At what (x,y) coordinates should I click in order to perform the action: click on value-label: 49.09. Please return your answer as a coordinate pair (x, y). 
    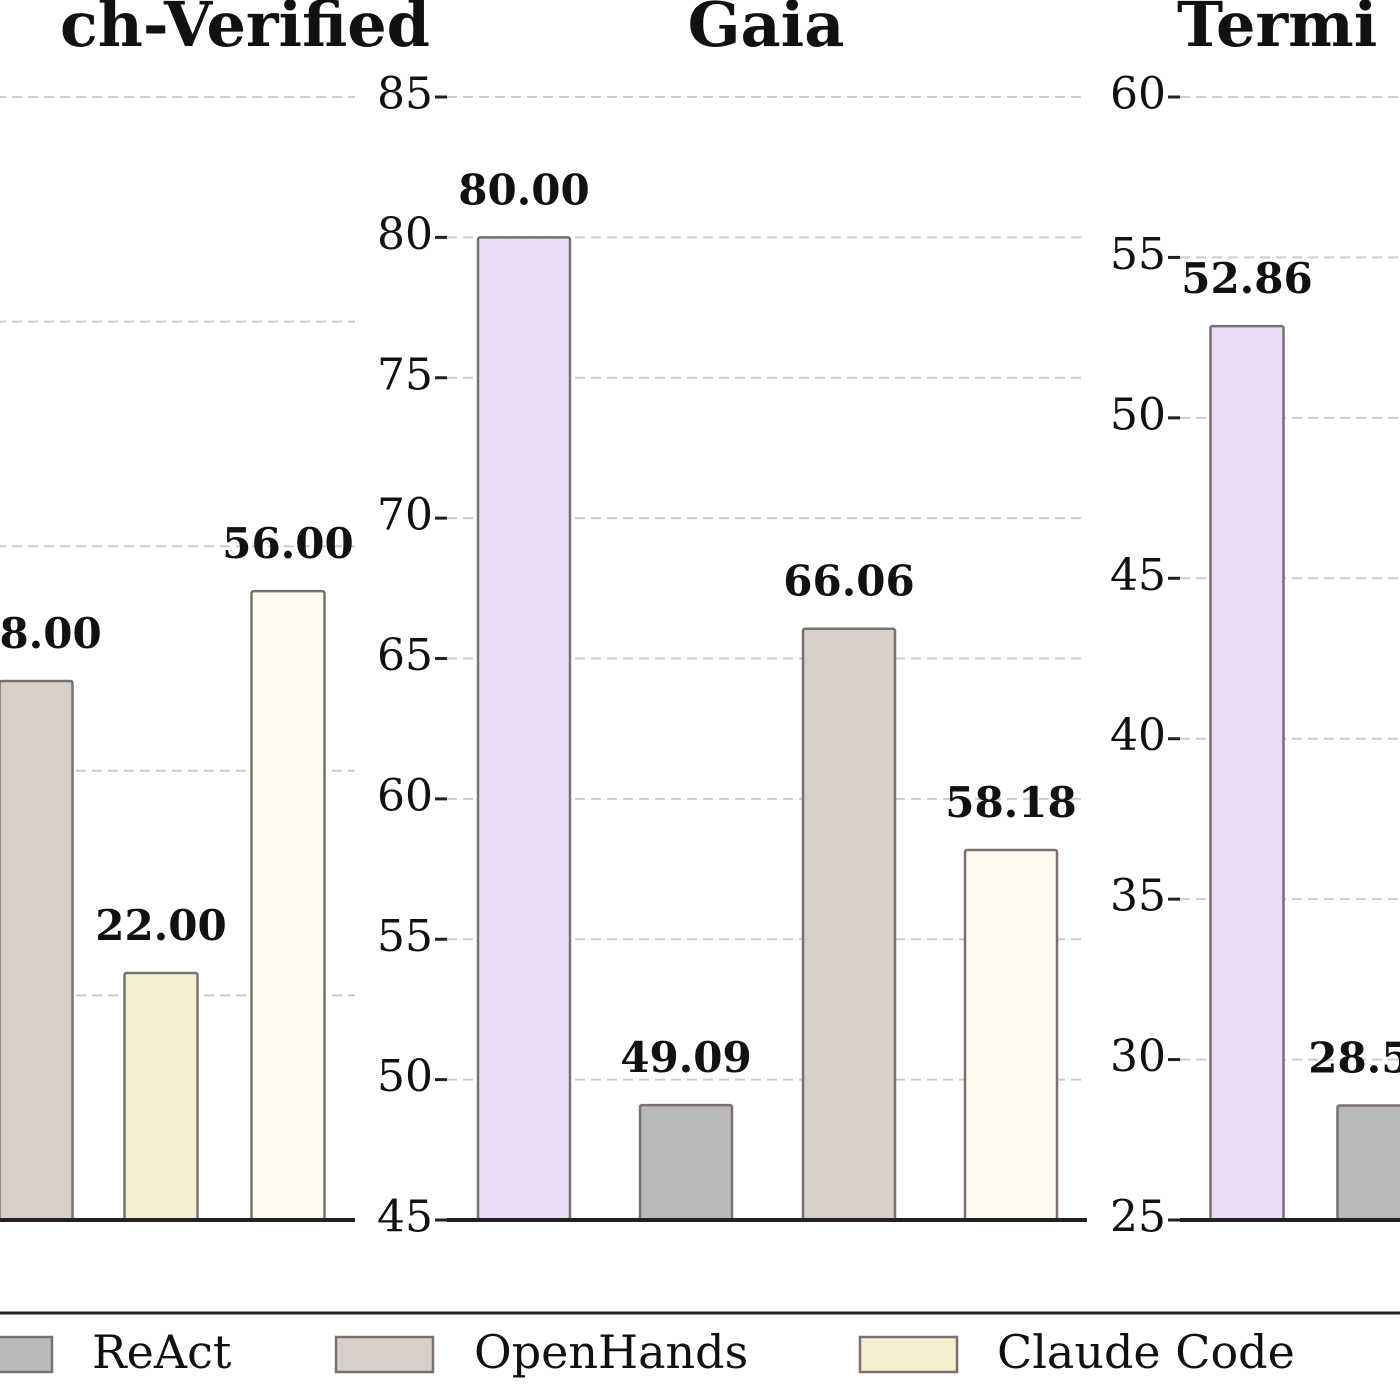
    Looking at the image, I should click on (686, 1057).